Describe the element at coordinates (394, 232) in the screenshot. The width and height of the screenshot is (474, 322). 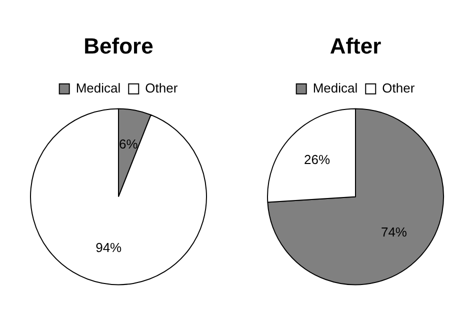
I see `data-label: 74%` at that location.